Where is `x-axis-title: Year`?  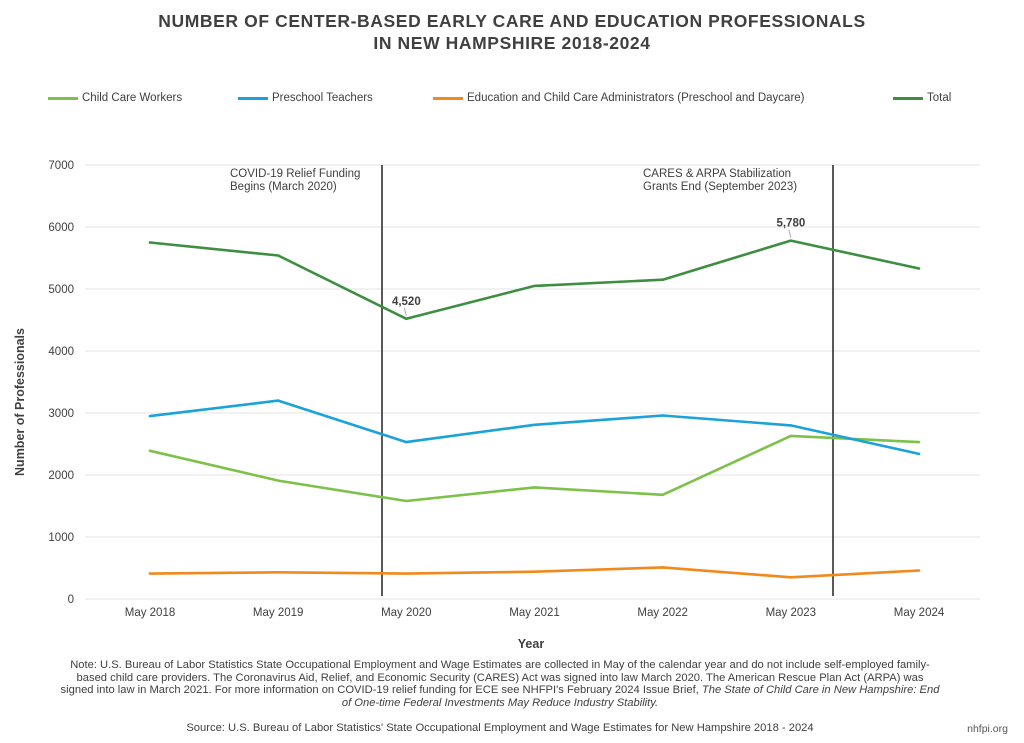 x-axis-title: Year is located at coordinates (531, 644).